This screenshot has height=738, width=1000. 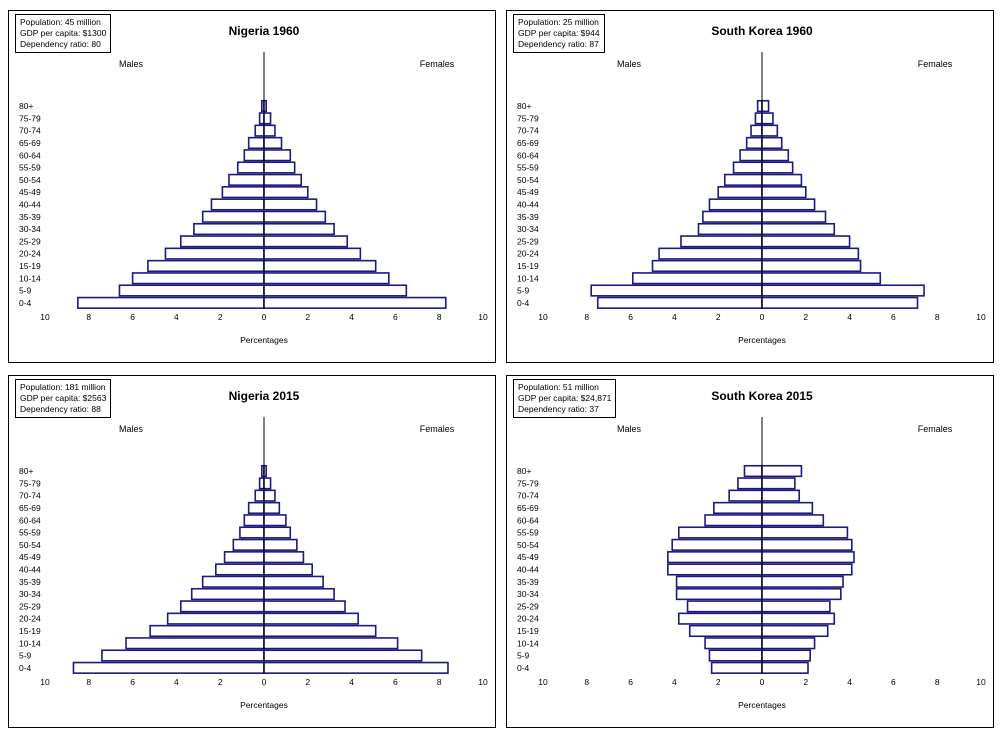 What do you see at coordinates (63, 387) in the screenshot?
I see `info-population: Population: 181 million` at bounding box center [63, 387].